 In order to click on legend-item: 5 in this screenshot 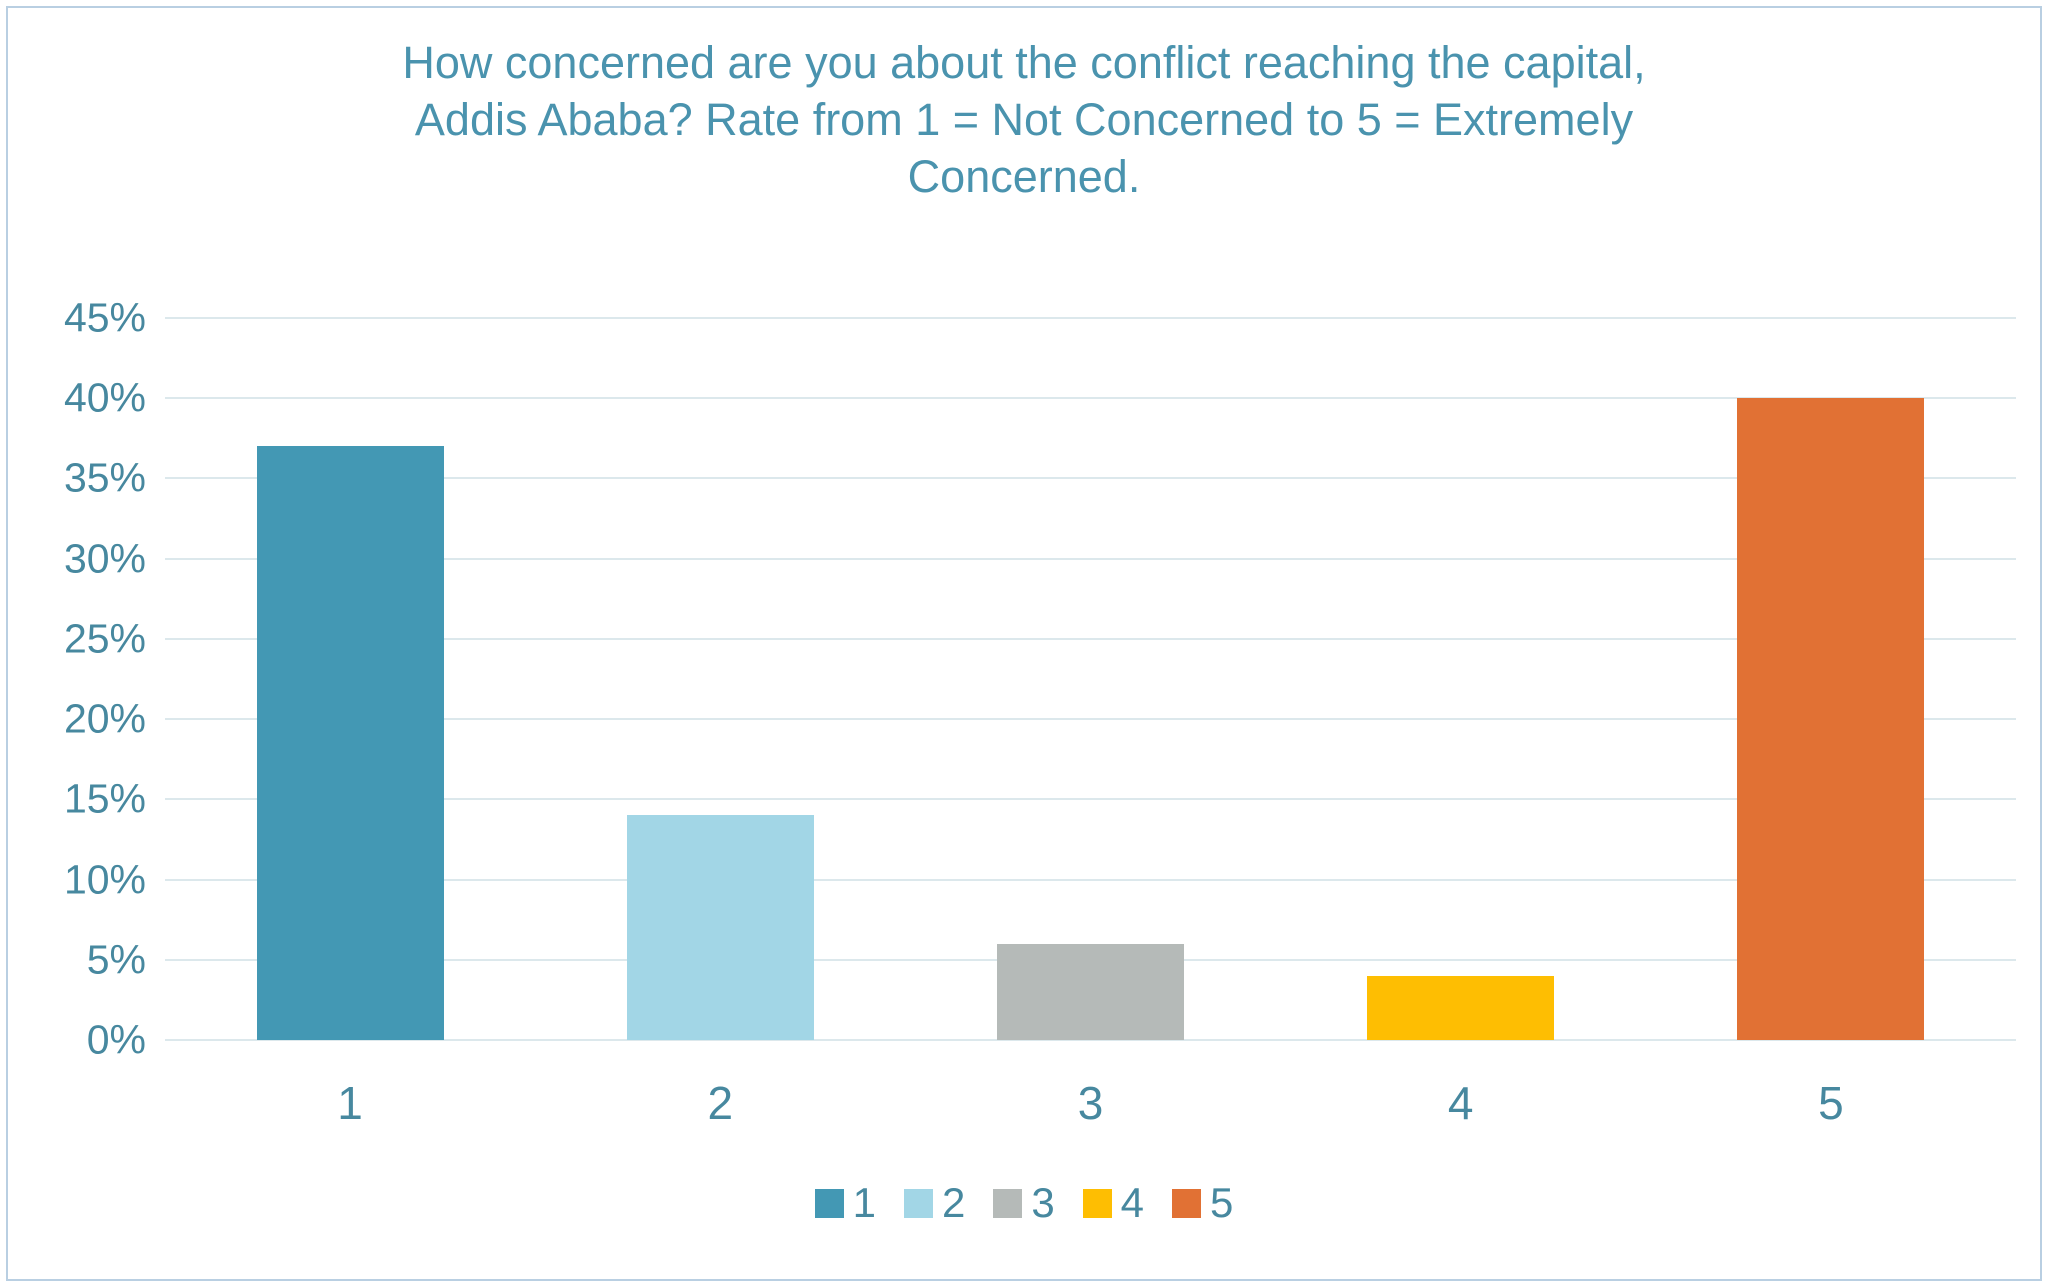, I will do `click(1202, 1203)`.